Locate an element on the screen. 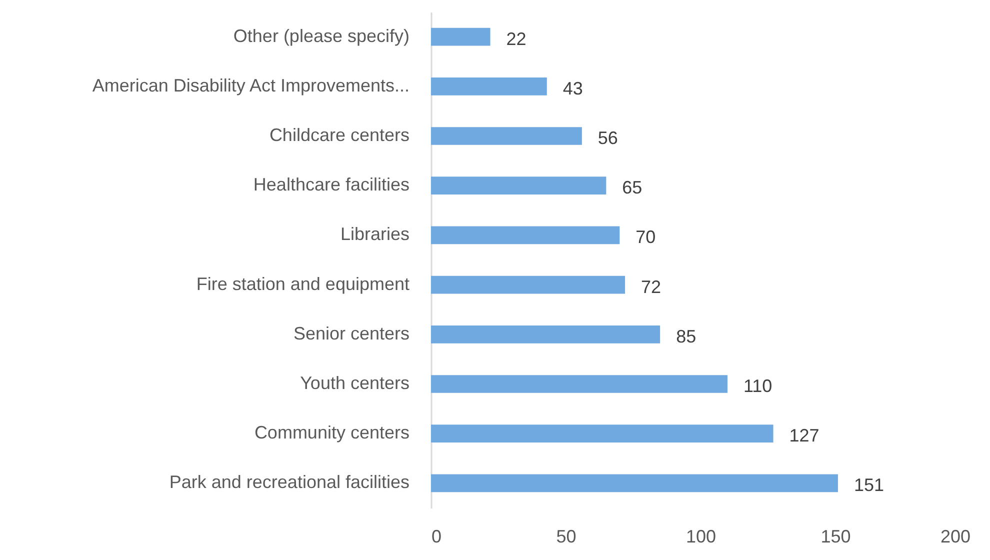 This screenshot has height=560, width=990. data-label: 151 is located at coordinates (869, 485).